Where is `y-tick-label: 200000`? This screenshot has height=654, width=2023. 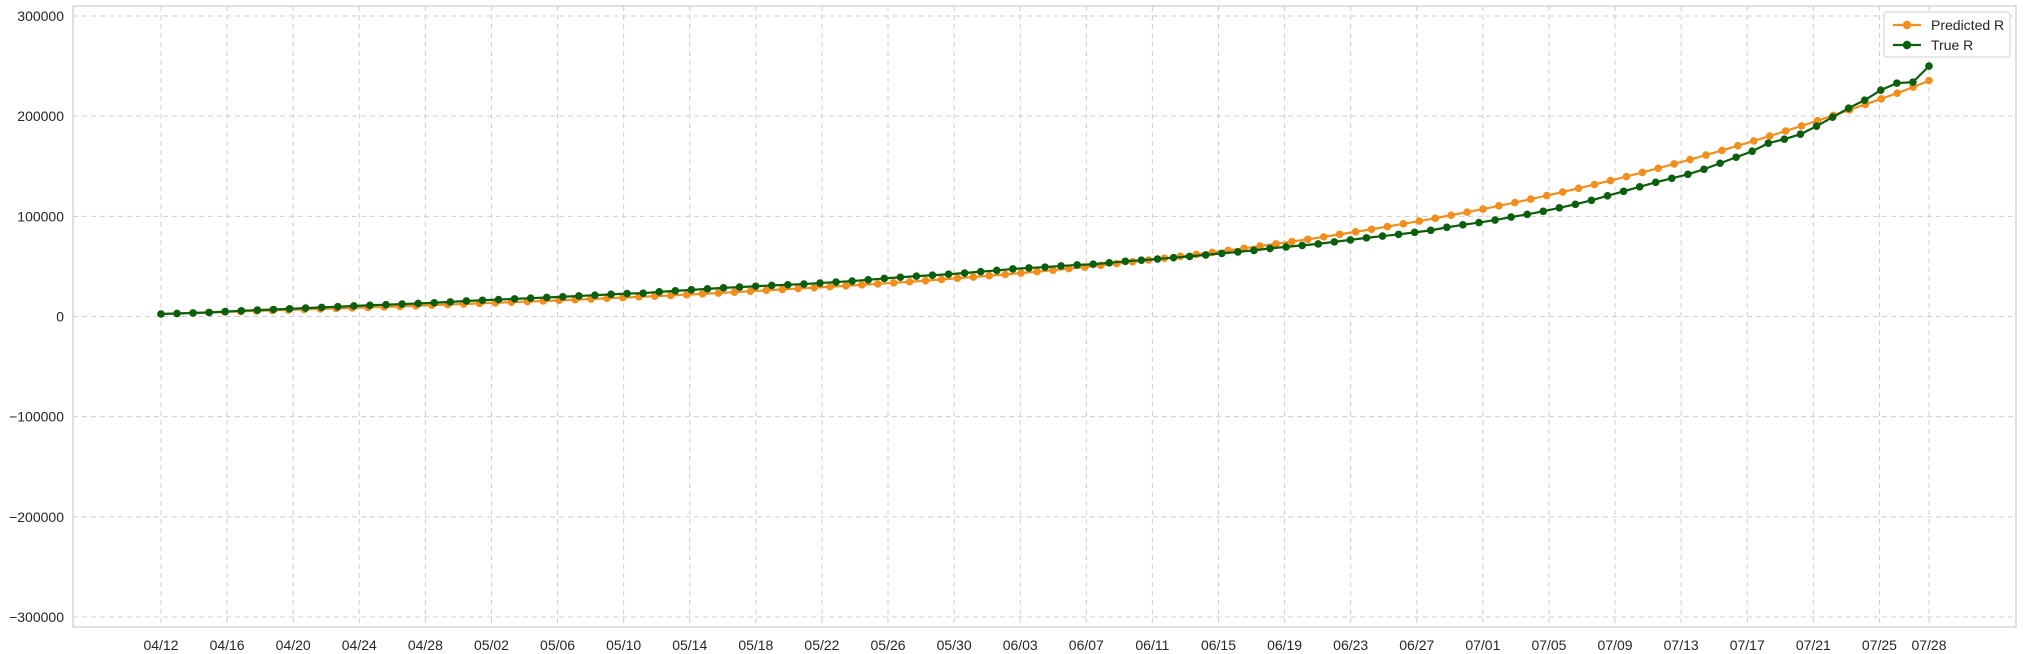
y-tick-label: 200000 is located at coordinates (40, 116).